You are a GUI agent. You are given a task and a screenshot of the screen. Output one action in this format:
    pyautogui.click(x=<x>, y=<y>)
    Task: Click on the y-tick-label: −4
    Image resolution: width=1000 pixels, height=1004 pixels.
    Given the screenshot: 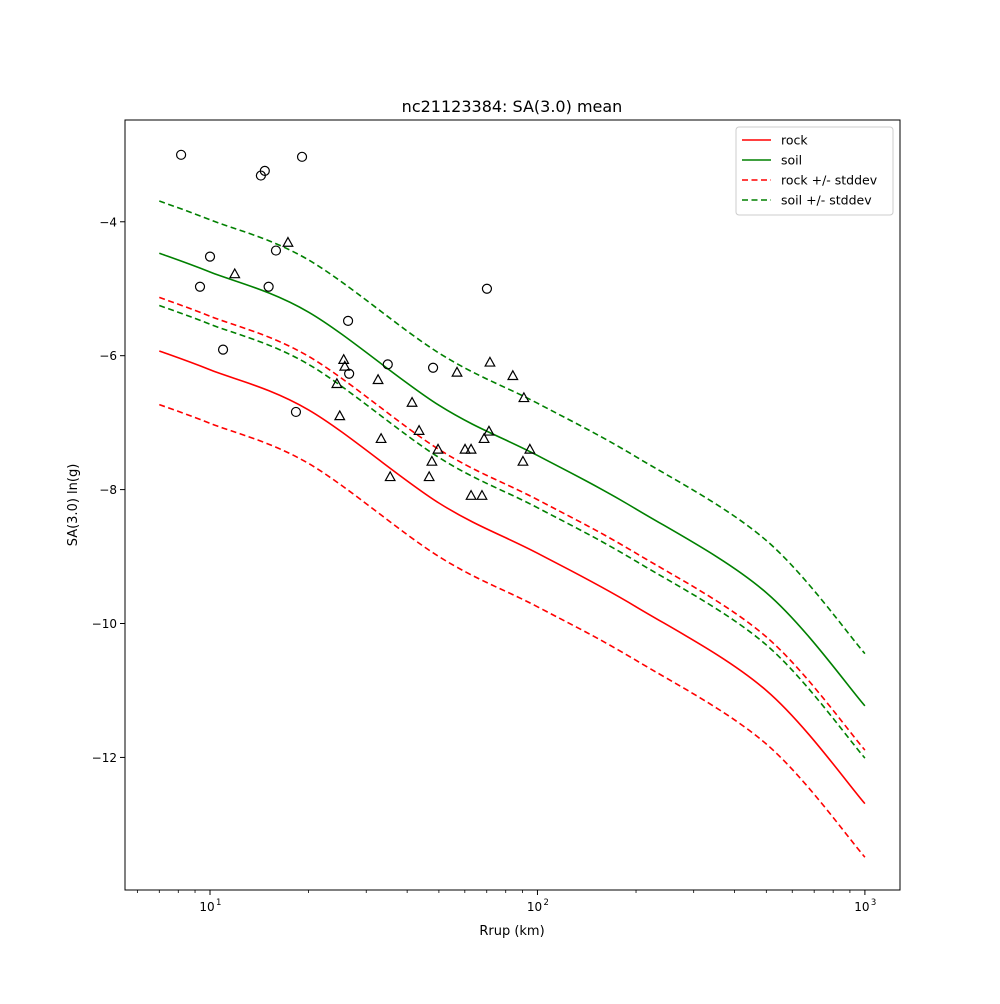 What is the action you would take?
    pyautogui.click(x=108, y=222)
    